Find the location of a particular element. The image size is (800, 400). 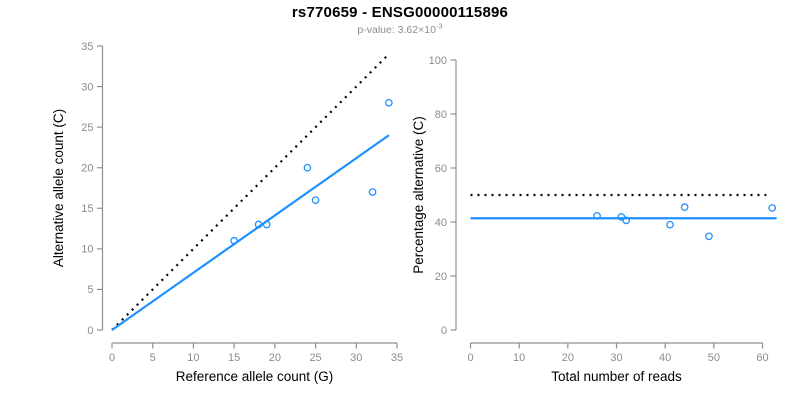

y-tick-label: 80 is located at coordinates (441, 115).